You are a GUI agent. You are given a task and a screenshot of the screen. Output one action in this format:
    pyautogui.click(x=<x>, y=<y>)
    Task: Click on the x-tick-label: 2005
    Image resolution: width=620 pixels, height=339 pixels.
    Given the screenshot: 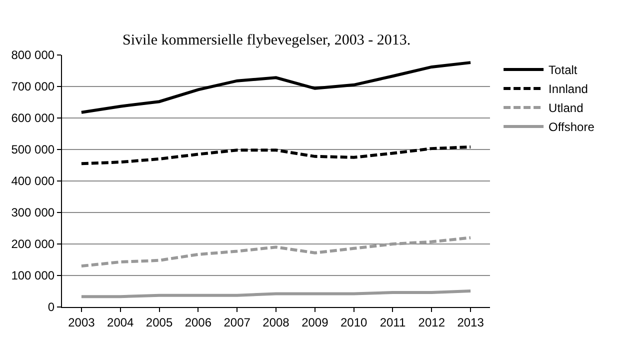 What is the action you would take?
    pyautogui.click(x=159, y=322)
    